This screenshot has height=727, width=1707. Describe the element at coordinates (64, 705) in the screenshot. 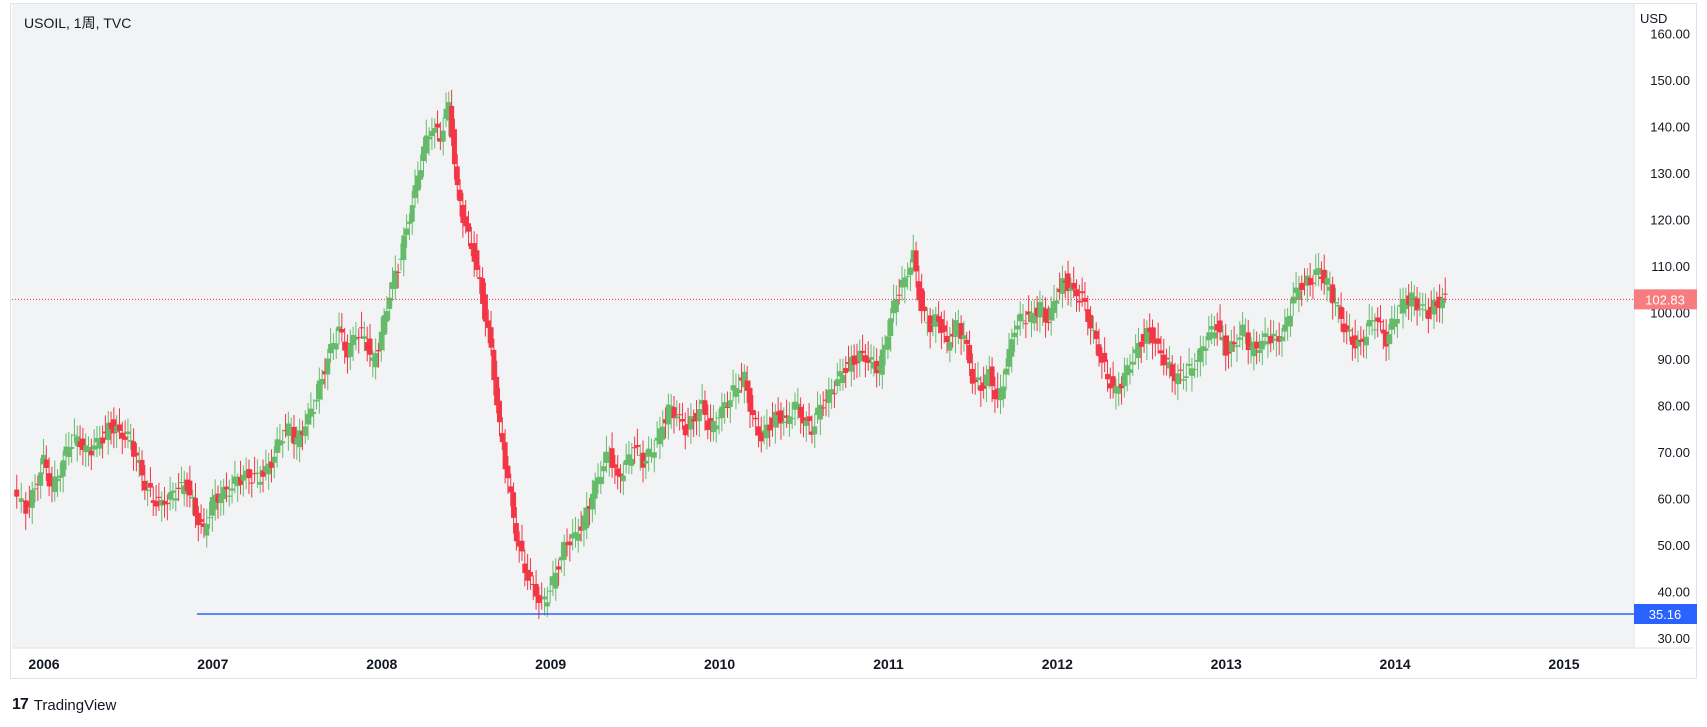

I see `tradingview-brand: 17 TradingView` at that location.